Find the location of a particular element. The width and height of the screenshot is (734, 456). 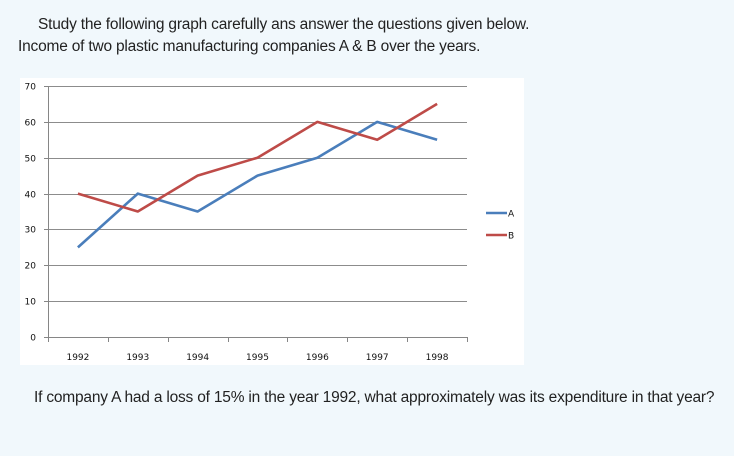

x-tick-label: 1993 is located at coordinates (137, 358).